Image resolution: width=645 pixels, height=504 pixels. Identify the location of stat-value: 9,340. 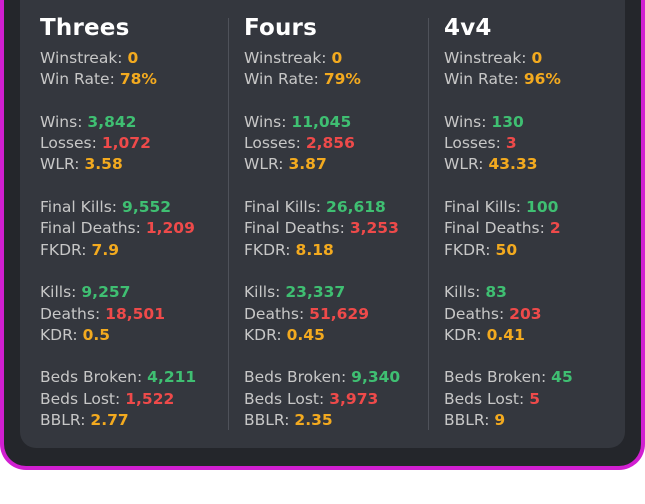
(376, 377).